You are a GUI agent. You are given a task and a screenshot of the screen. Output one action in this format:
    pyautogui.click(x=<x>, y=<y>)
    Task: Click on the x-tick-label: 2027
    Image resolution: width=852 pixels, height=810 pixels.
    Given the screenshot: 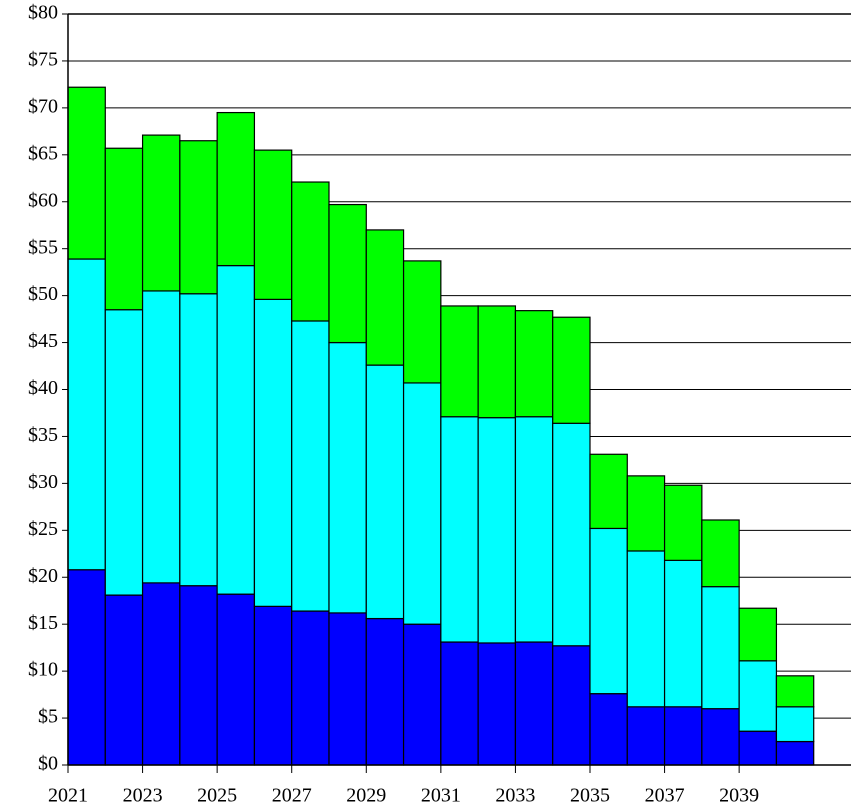 What is the action you would take?
    pyautogui.click(x=292, y=796)
    